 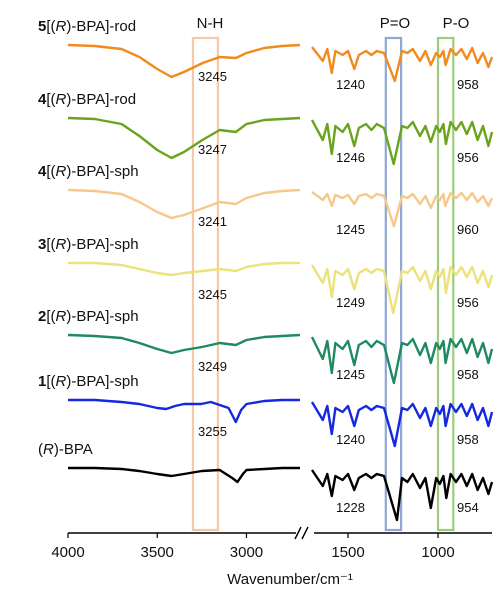 What do you see at coordinates (246, 552) in the screenshot?
I see `x-tick-label-3000: 3000` at bounding box center [246, 552].